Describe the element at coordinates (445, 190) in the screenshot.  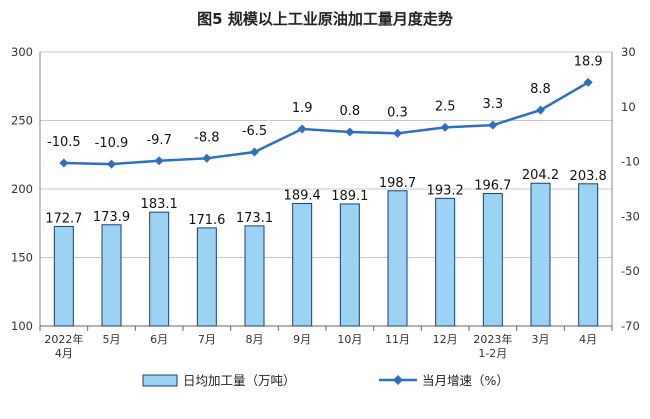
I see `bar-data-label: 193.2` at that location.